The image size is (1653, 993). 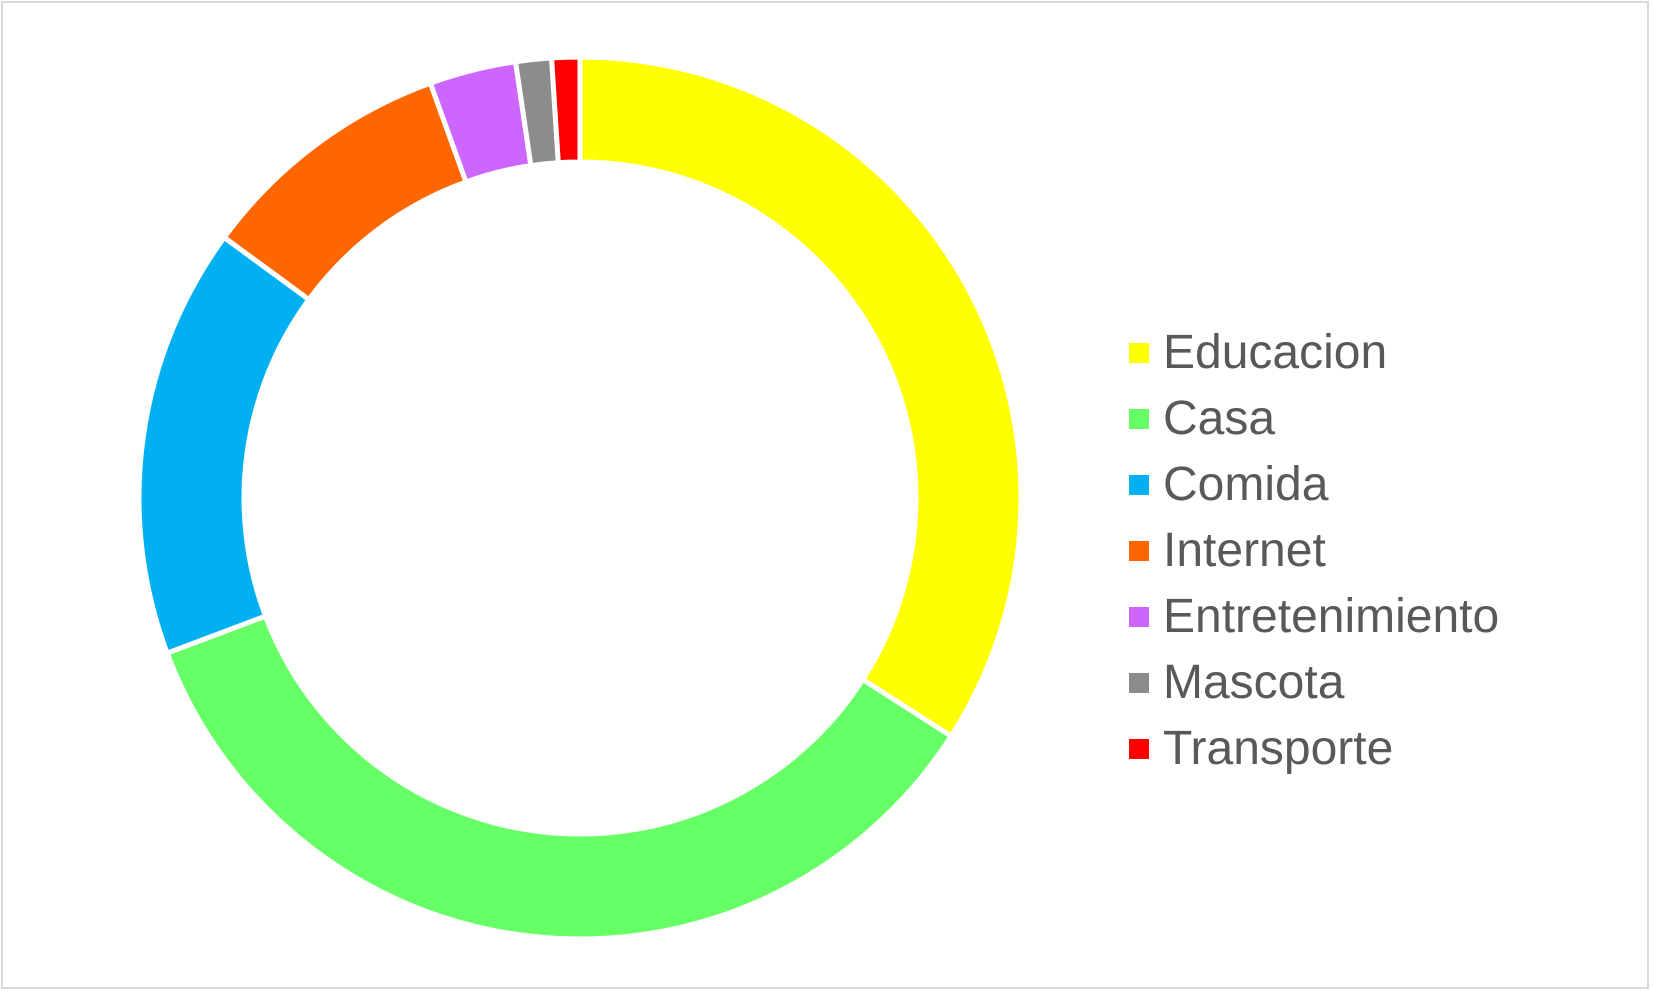 I want to click on legend-label: Casa, so click(x=1219, y=418).